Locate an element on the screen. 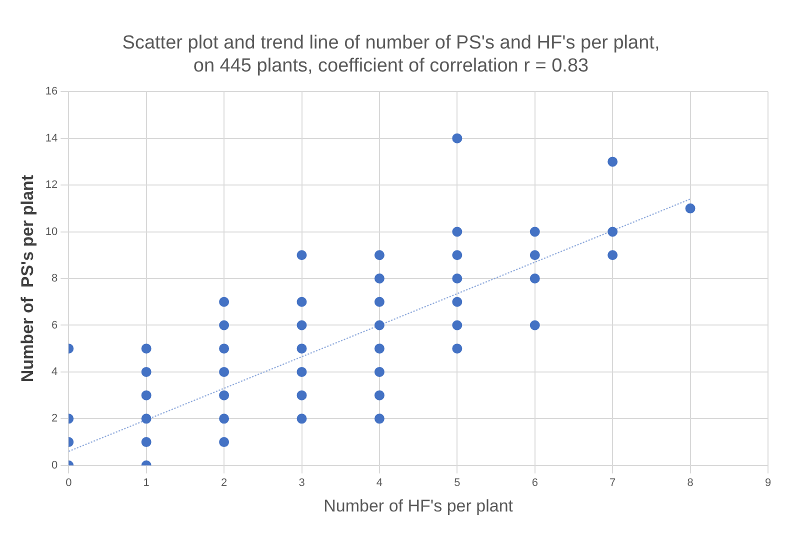 The image size is (792, 533). y-tick-label: 14 is located at coordinates (51, 138).